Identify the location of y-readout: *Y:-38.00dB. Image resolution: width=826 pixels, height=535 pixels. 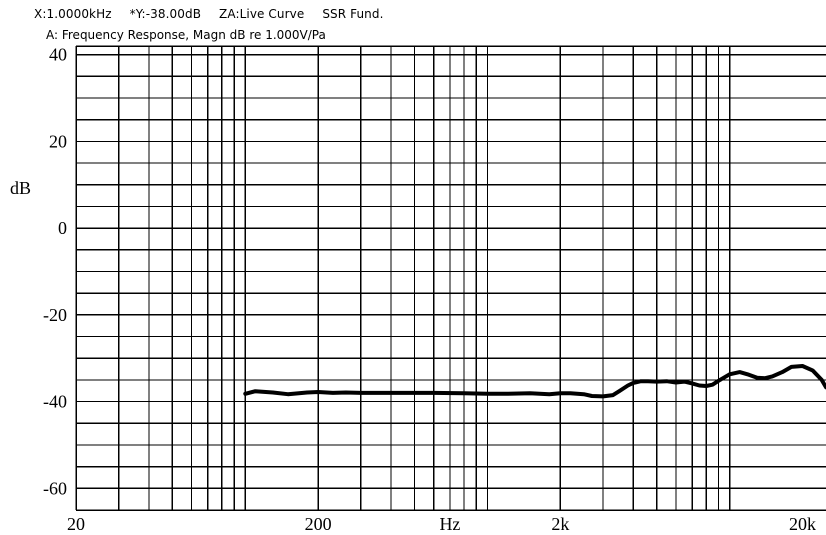
(165, 14).